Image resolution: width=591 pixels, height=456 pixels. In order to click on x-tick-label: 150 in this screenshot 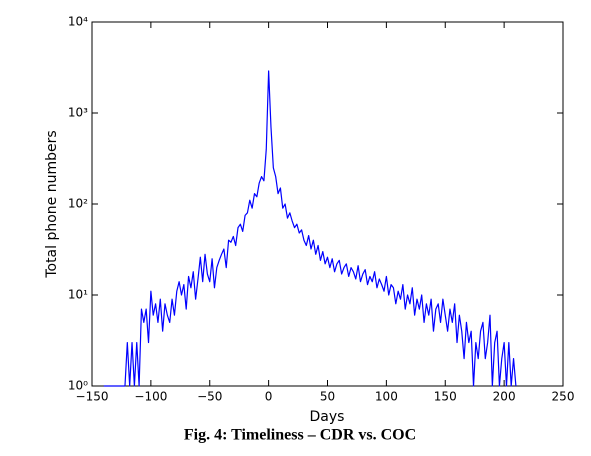, I will do `click(445, 397)`.